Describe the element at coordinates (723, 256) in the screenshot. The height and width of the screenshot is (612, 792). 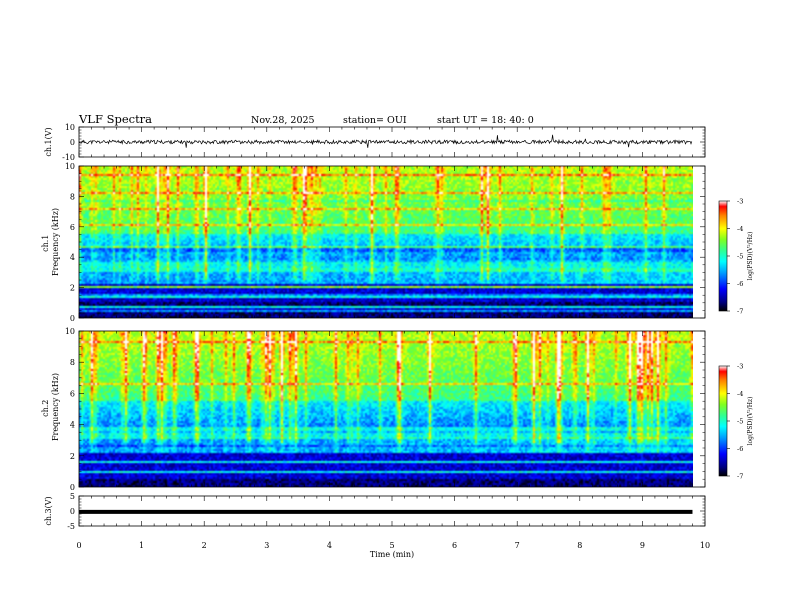
I see `ch1-colorbar-gradient` at that location.